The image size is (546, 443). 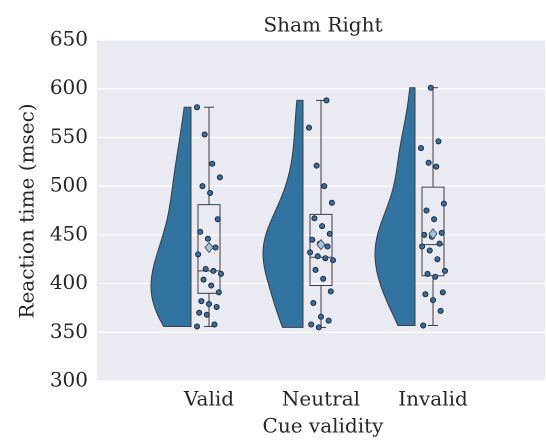 What do you see at coordinates (433, 399) in the screenshot?
I see `x-tick-label: Invalid` at bounding box center [433, 399].